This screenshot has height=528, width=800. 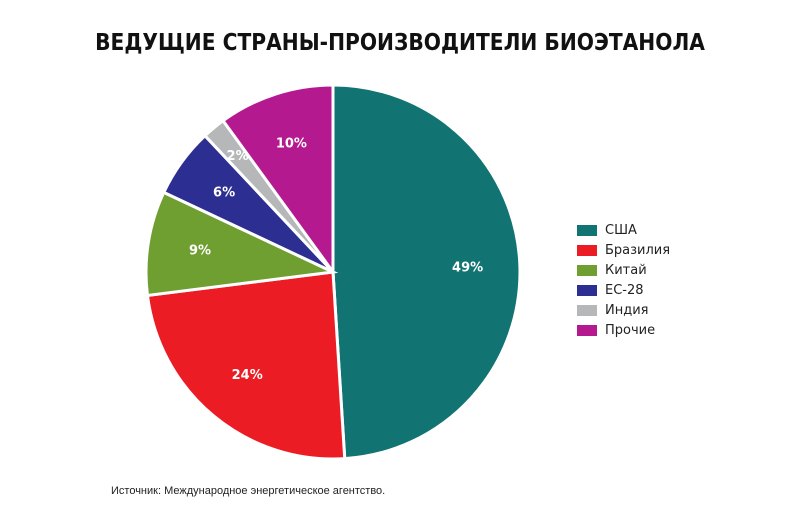 What do you see at coordinates (247, 375) in the screenshot?
I see `pie-slice-label-2: 24%` at bounding box center [247, 375].